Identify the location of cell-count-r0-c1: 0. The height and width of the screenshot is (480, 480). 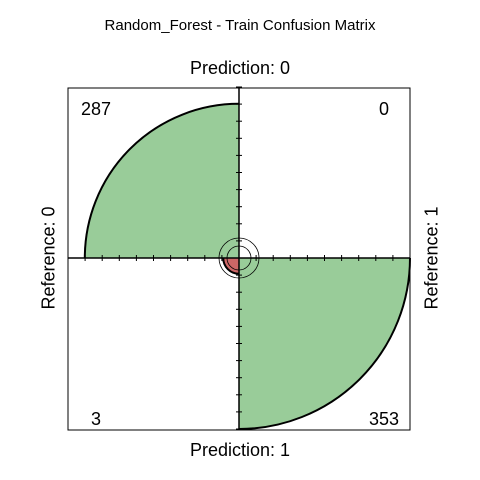
(384, 109).